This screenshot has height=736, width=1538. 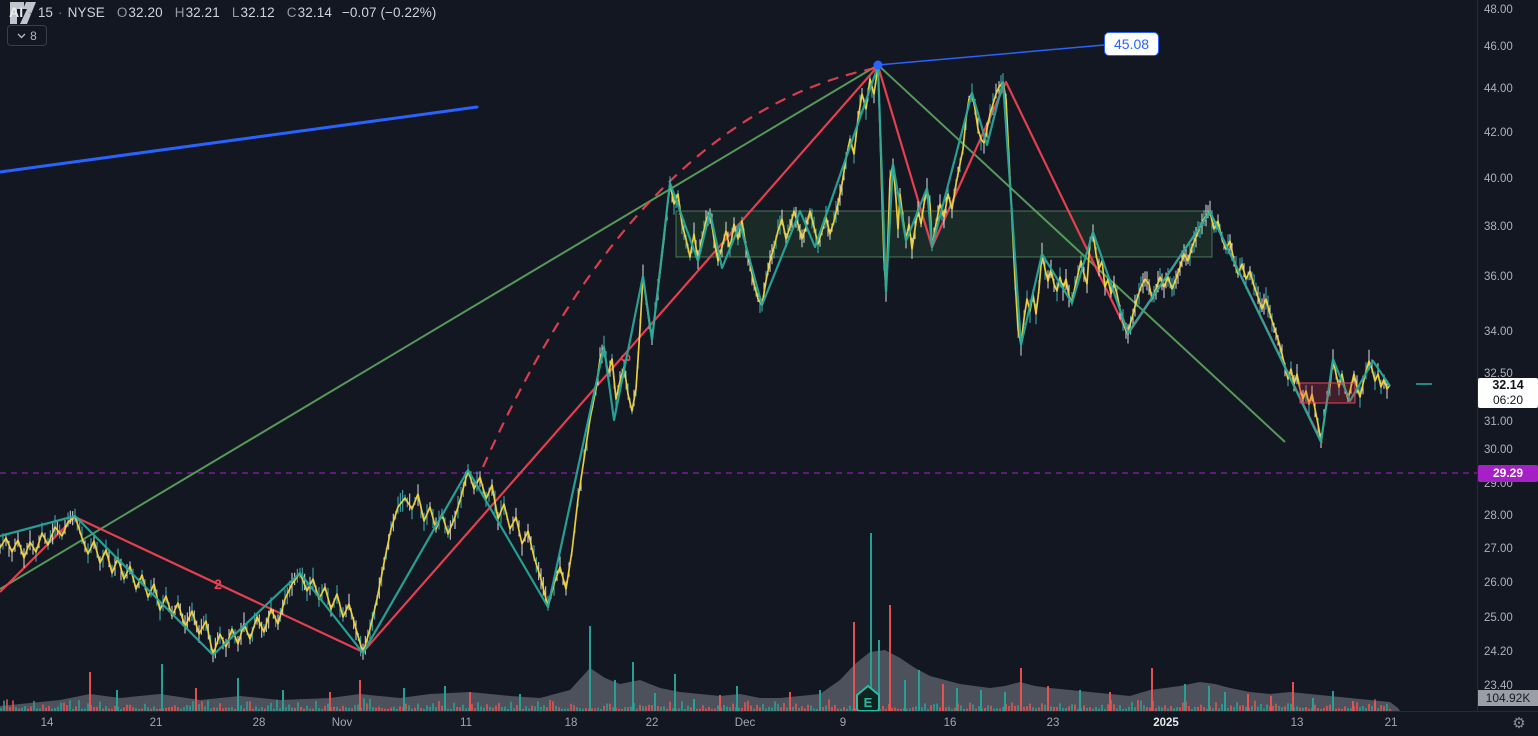 I want to click on price-tick-label: 48.00, so click(x=1498, y=10).